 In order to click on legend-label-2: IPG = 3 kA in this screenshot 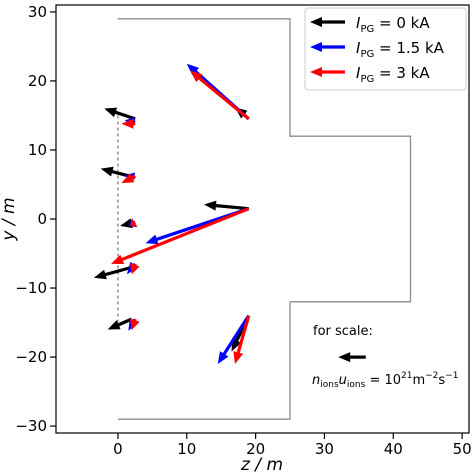, I will do `click(393, 74)`.